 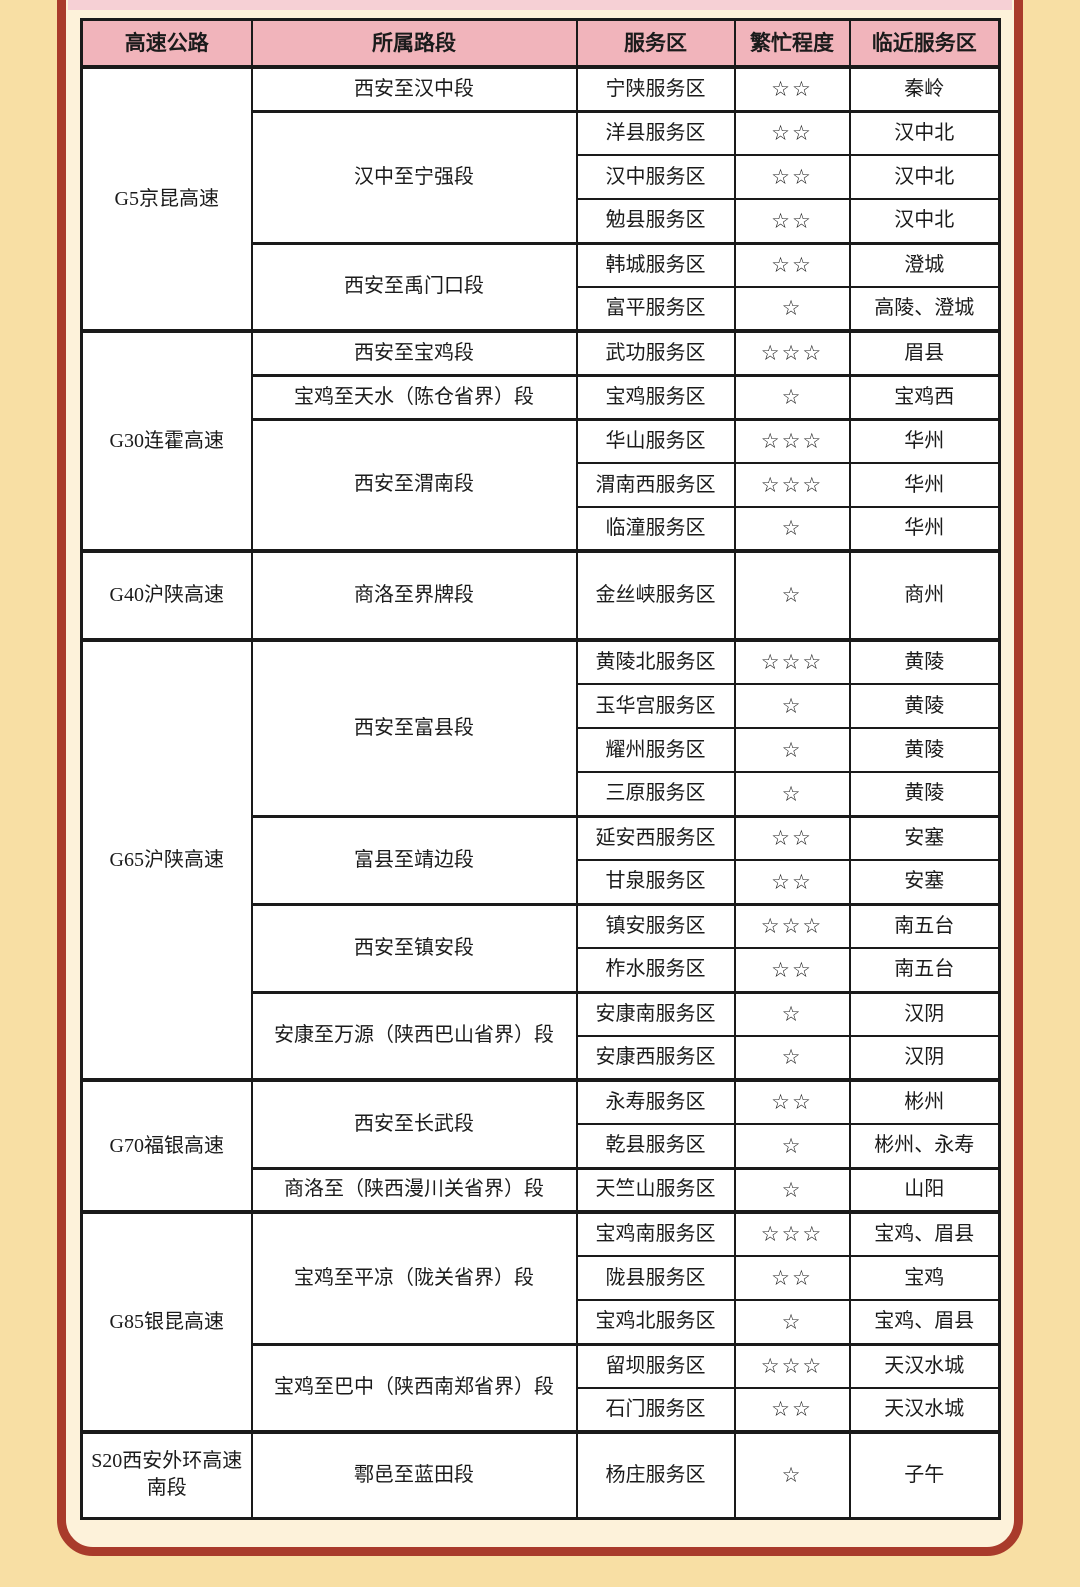 I want to click on segment-cell: 西安至禹门口段, so click(x=414, y=286).